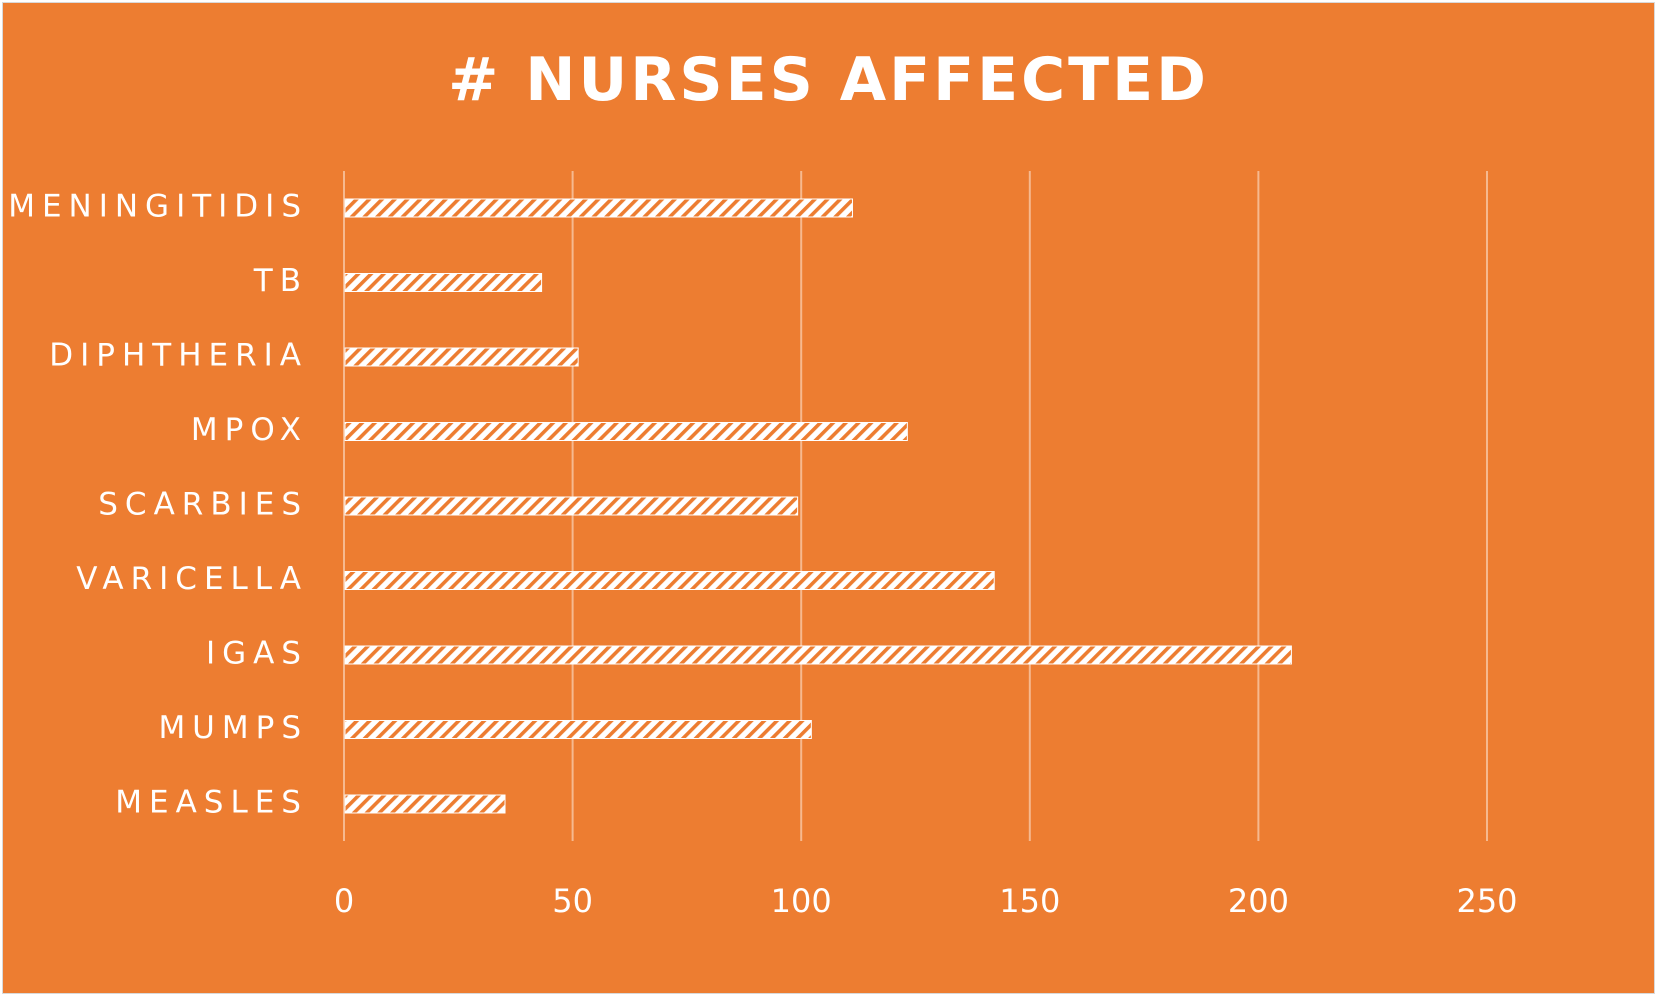  I want to click on bar-igas, so click(818, 655).